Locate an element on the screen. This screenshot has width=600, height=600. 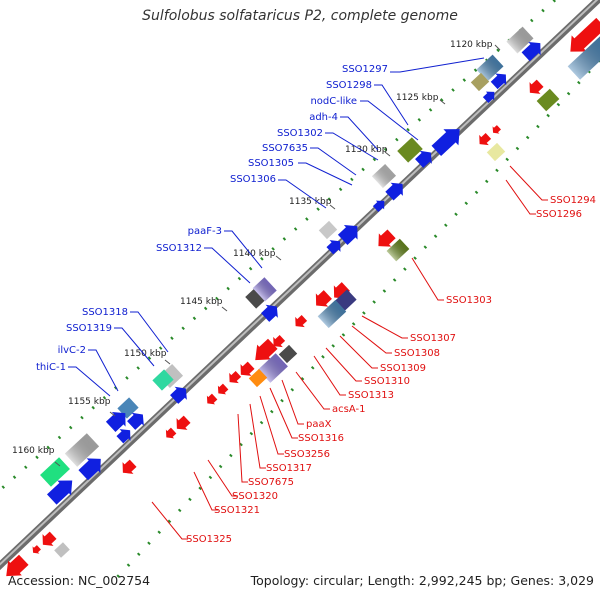
gene-label-reverse: SSO1320 is located at coordinates (255, 496).